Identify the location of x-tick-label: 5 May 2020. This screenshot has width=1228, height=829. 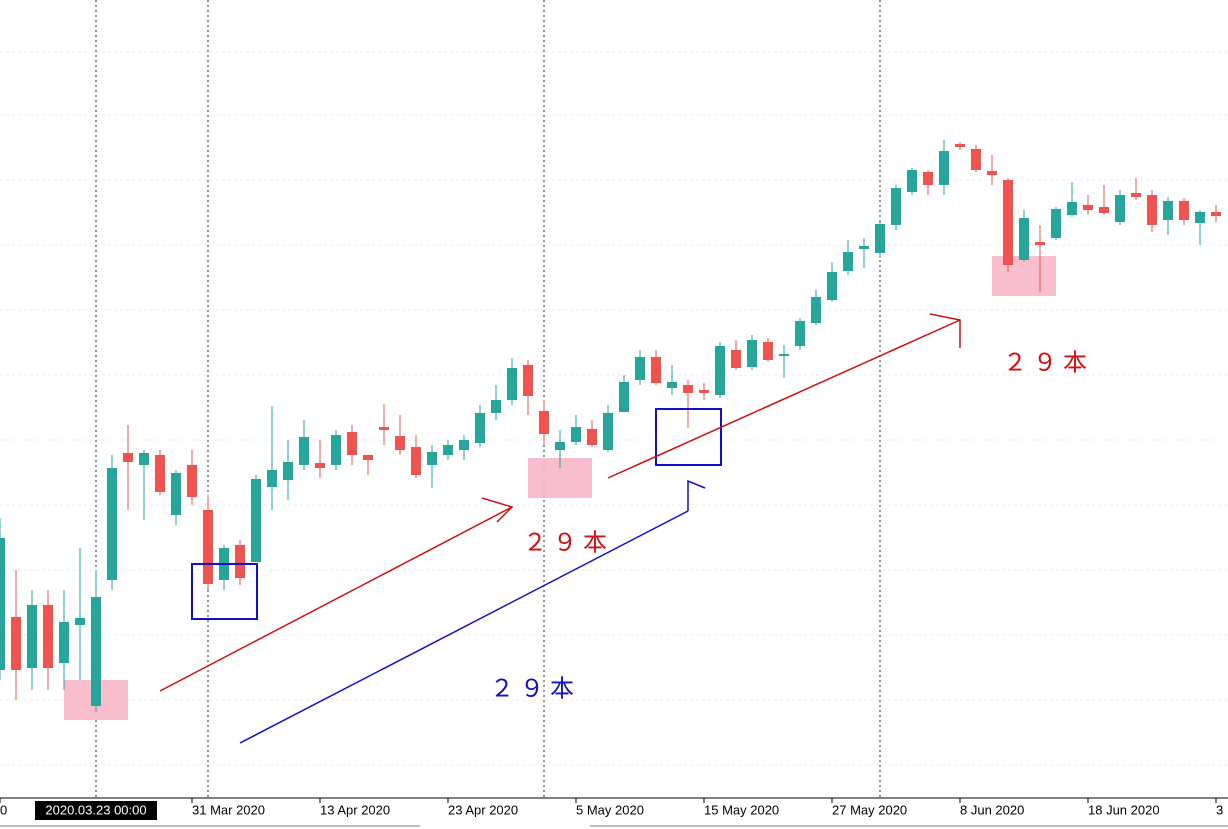
(610, 809).